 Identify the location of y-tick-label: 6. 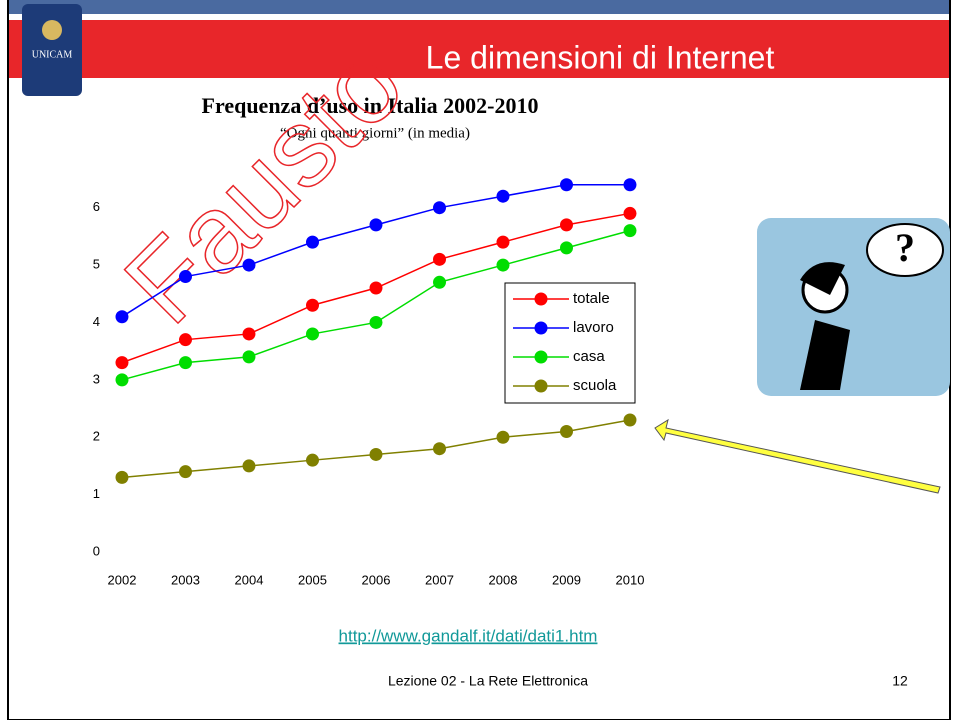
(96, 206).